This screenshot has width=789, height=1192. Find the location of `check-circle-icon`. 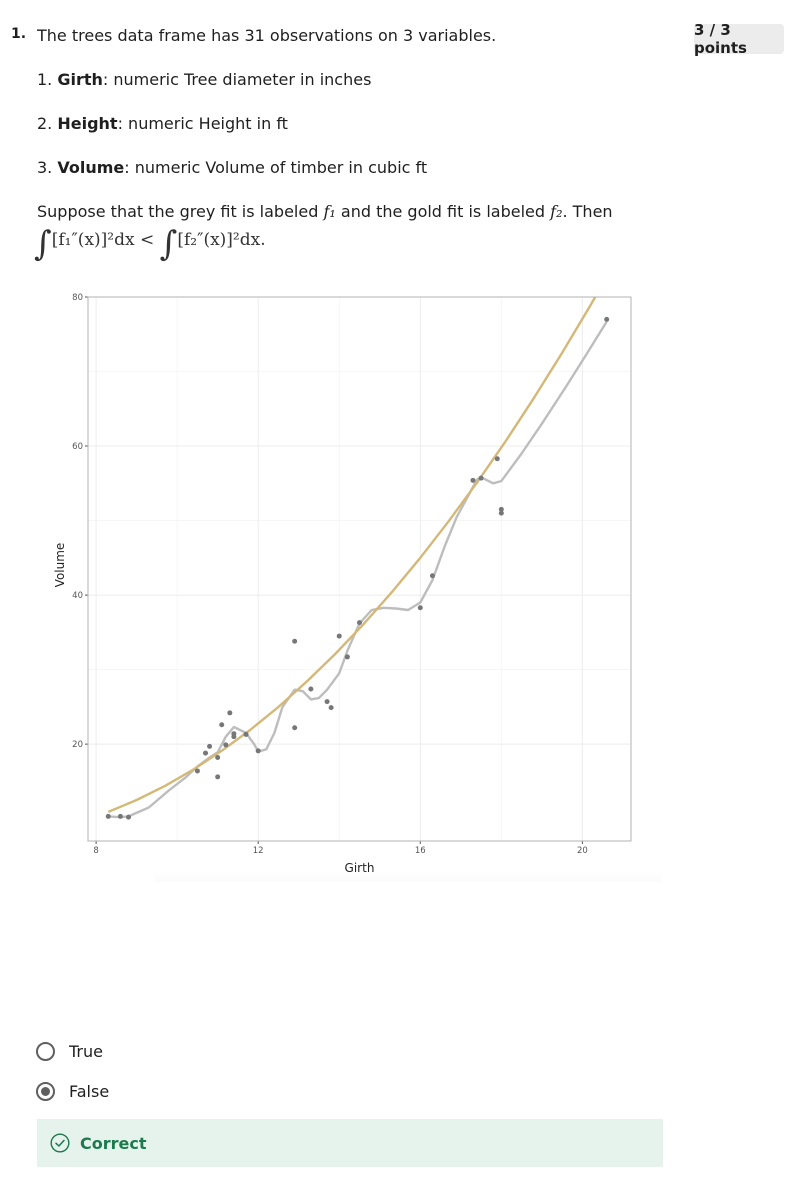

check-circle-icon is located at coordinates (60, 1143).